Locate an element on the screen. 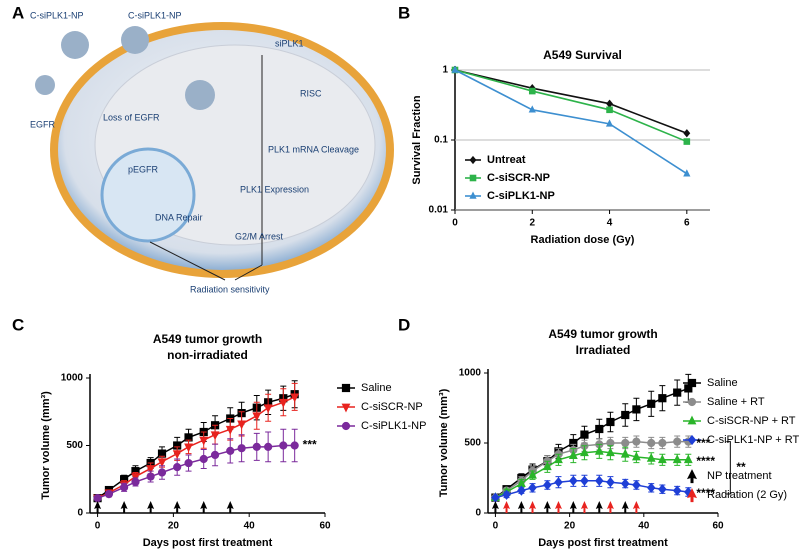 The width and height of the screenshot is (800, 557). legend-label: Saline + RT is located at coordinates (736, 402).